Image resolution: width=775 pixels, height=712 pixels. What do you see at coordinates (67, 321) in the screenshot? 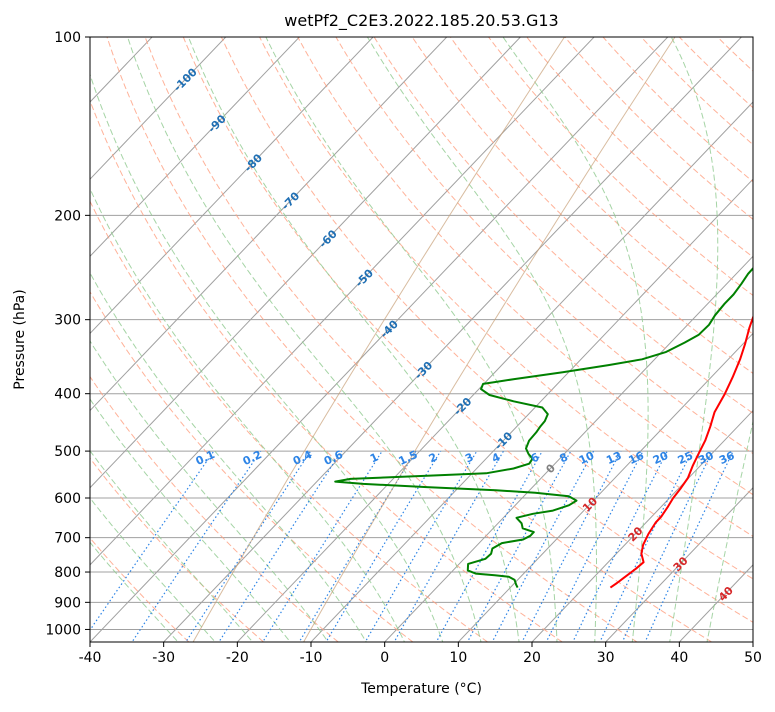
I see `y-tick-label: 300` at bounding box center [67, 321].